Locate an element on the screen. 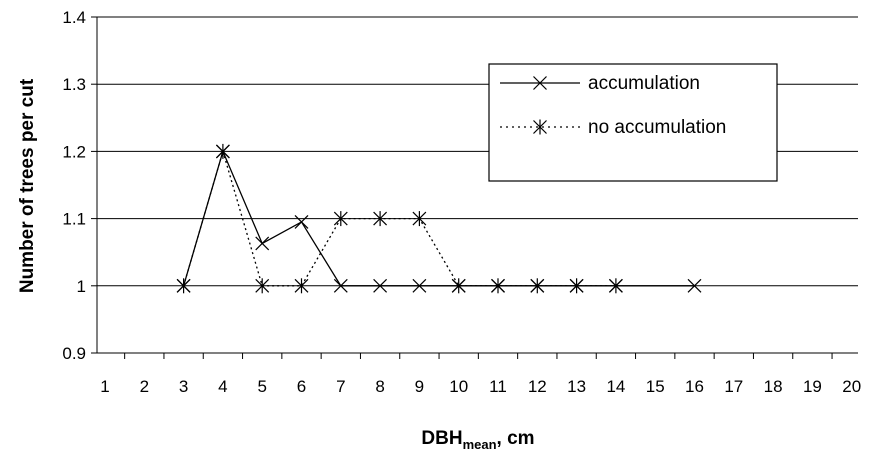  x-tick-label: 12 is located at coordinates (537, 386).